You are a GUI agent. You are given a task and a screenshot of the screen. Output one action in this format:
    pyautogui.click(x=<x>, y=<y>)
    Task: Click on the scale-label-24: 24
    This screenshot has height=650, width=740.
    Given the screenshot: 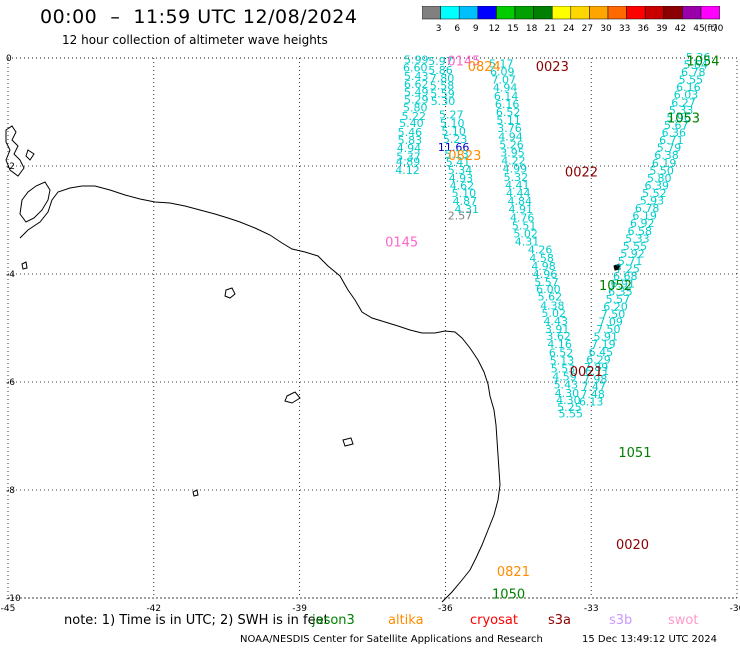 What is the action you would take?
    pyautogui.click(x=569, y=29)
    